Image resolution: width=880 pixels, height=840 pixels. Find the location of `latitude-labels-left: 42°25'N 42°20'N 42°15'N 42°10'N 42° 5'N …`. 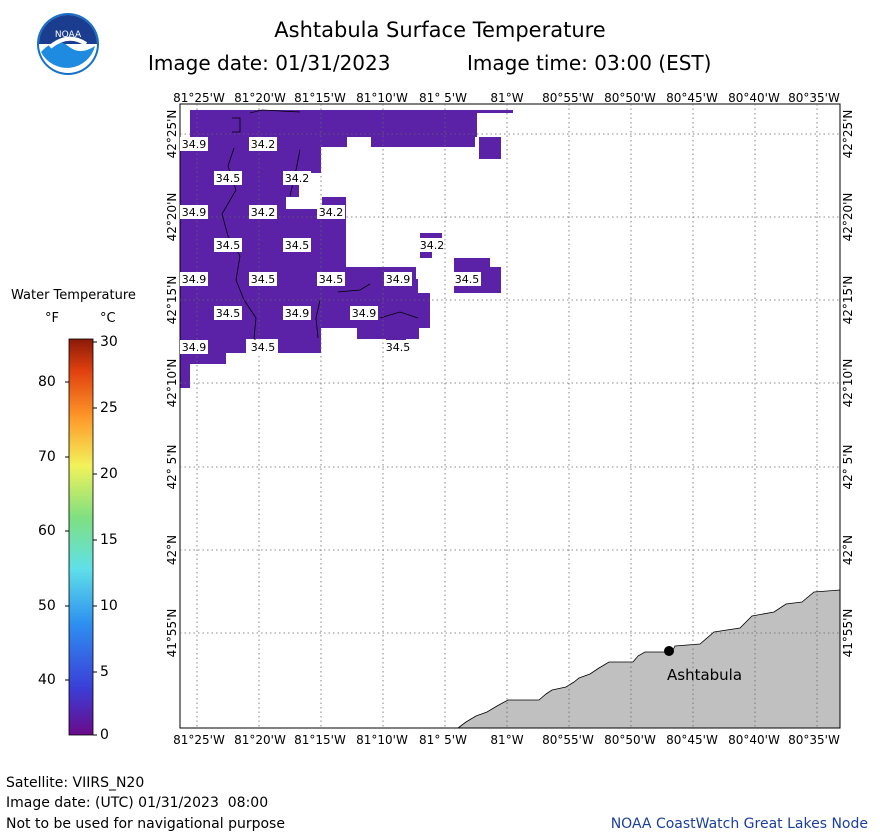

latitude-labels-left: 42°25'N 42°20'N 42°15'N 42°10'N 42° 5'N … is located at coordinates (172, 384).